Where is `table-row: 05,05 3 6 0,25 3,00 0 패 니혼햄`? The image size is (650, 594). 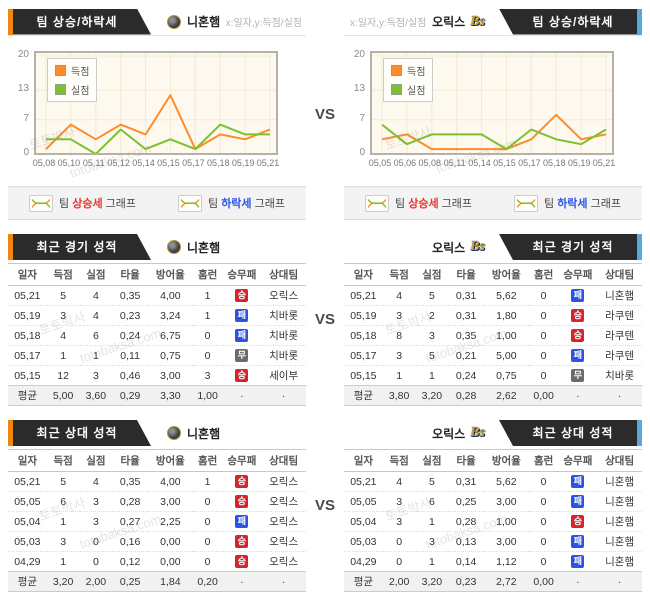 table-row: 05,05 3 6 0,25 3,00 0 패 니혼햄 is located at coordinates (493, 501).